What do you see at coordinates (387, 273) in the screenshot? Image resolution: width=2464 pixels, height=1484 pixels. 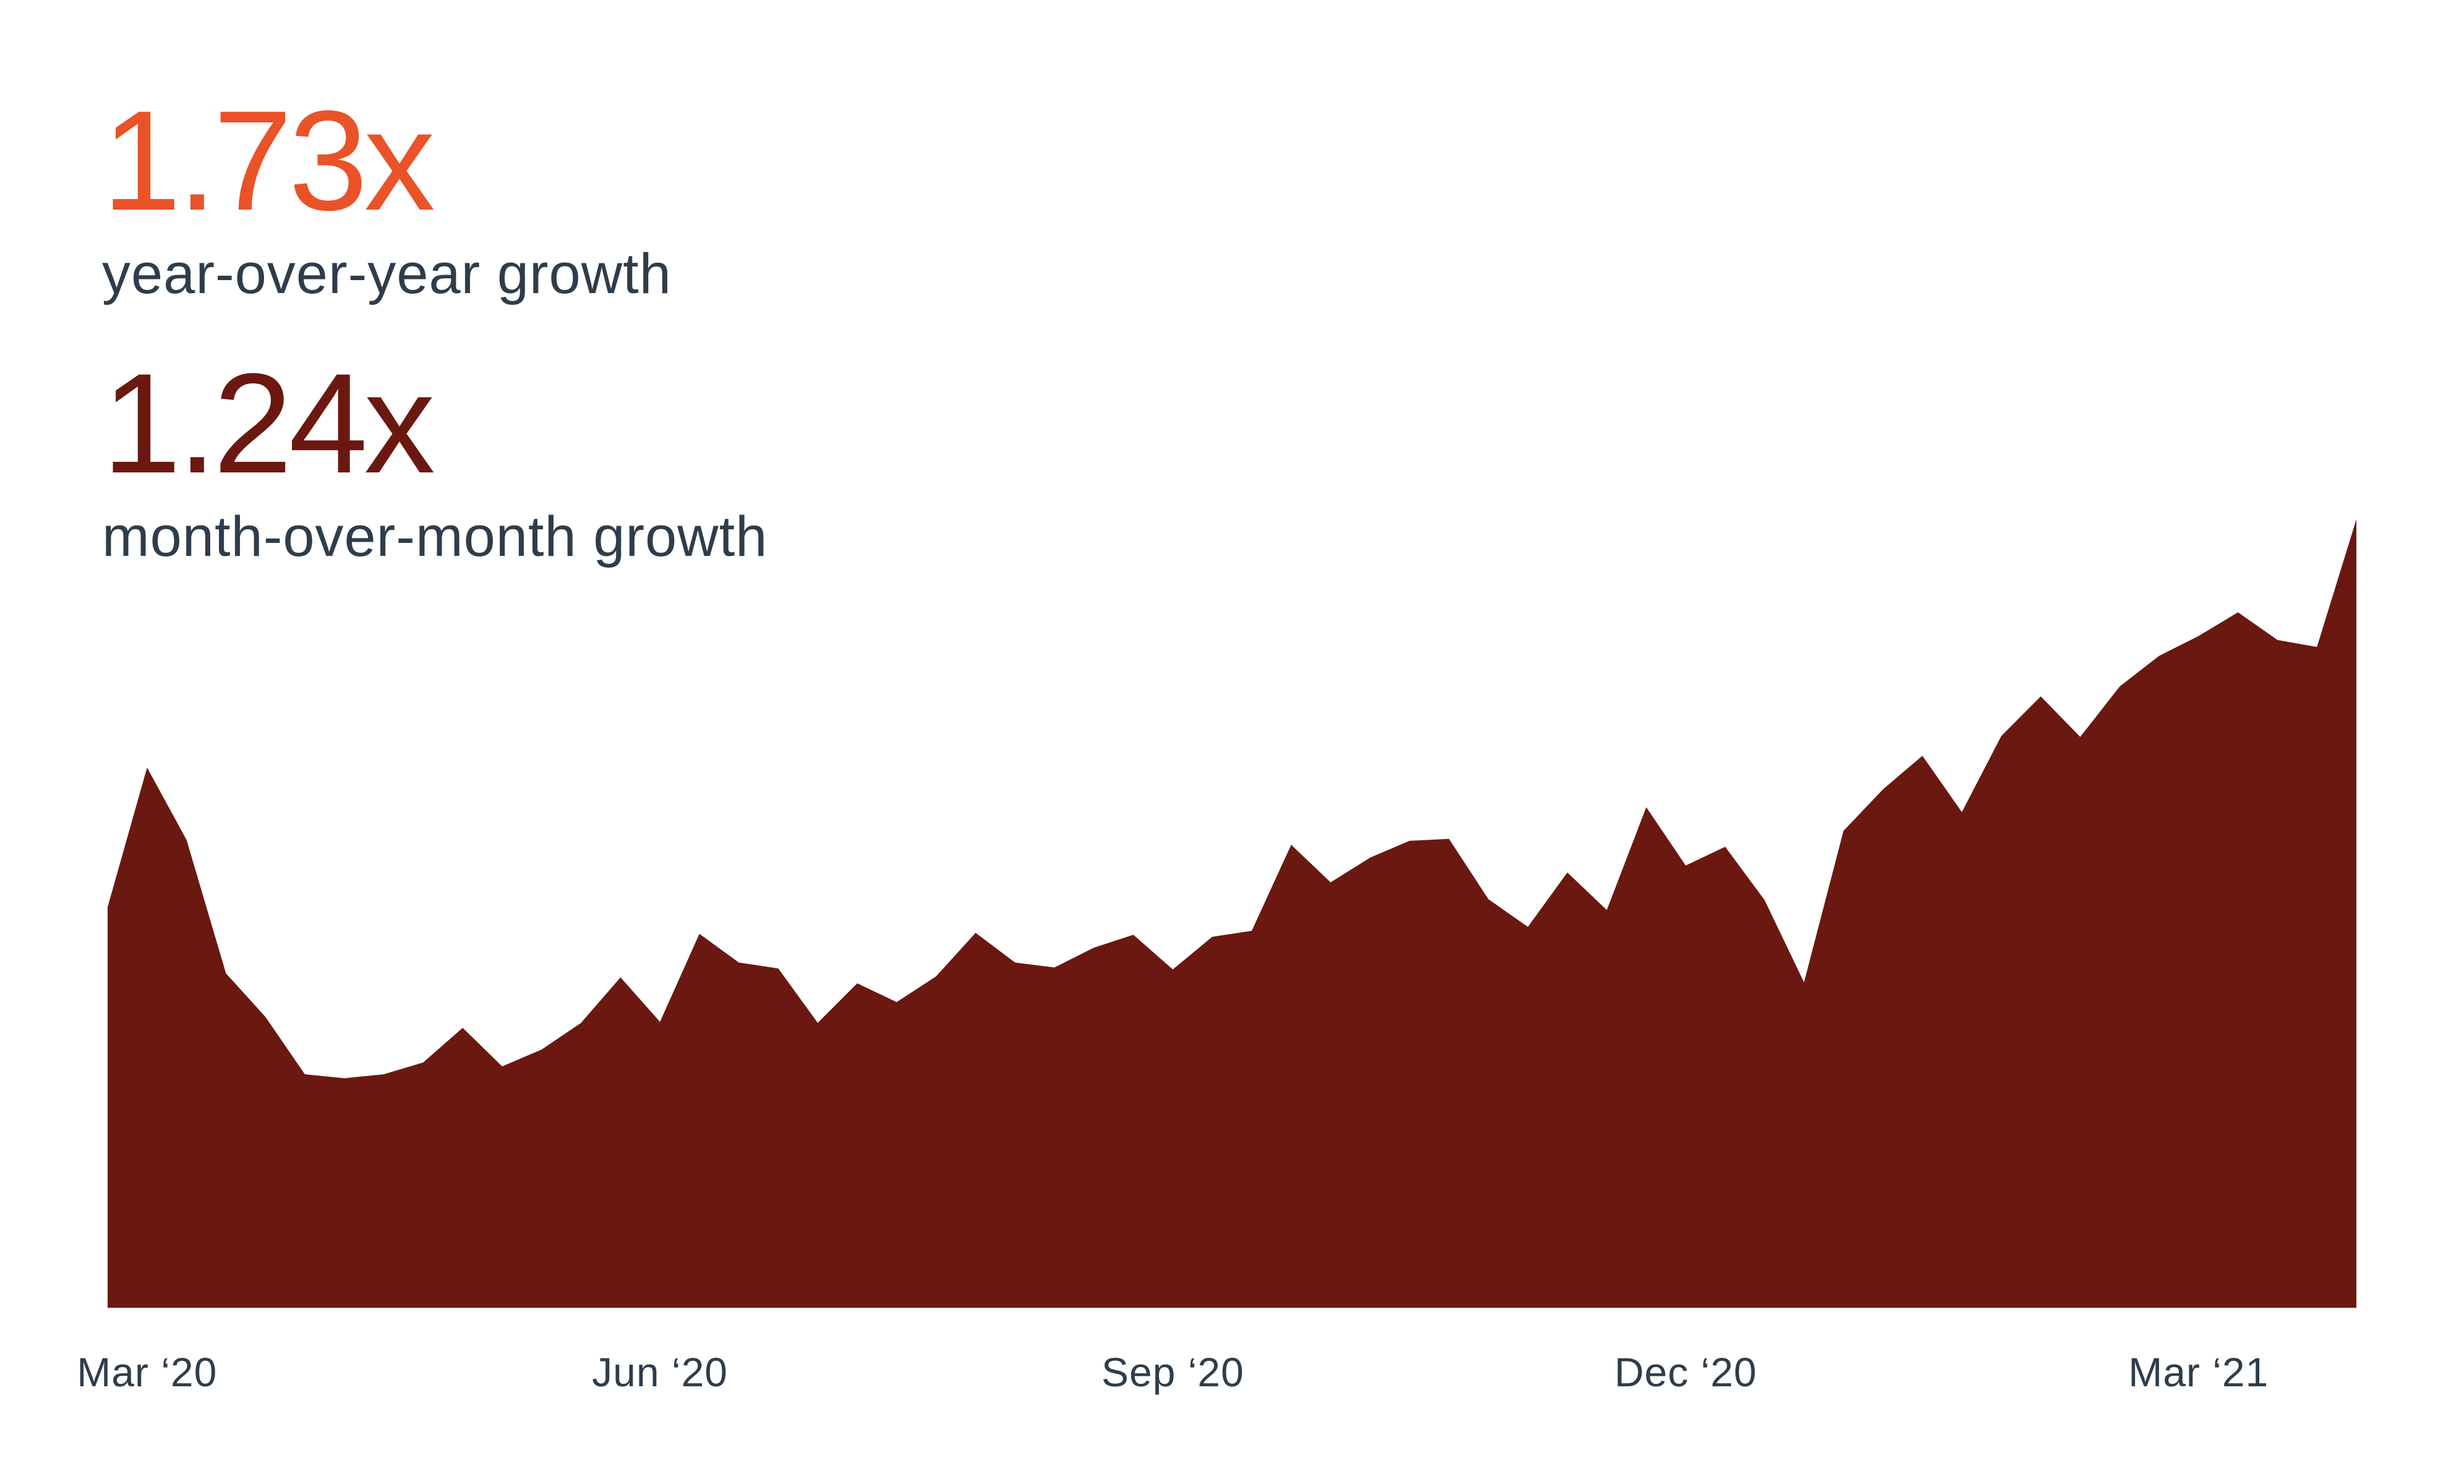 I see `yoy-growth-label: year-over-year growth` at bounding box center [387, 273].